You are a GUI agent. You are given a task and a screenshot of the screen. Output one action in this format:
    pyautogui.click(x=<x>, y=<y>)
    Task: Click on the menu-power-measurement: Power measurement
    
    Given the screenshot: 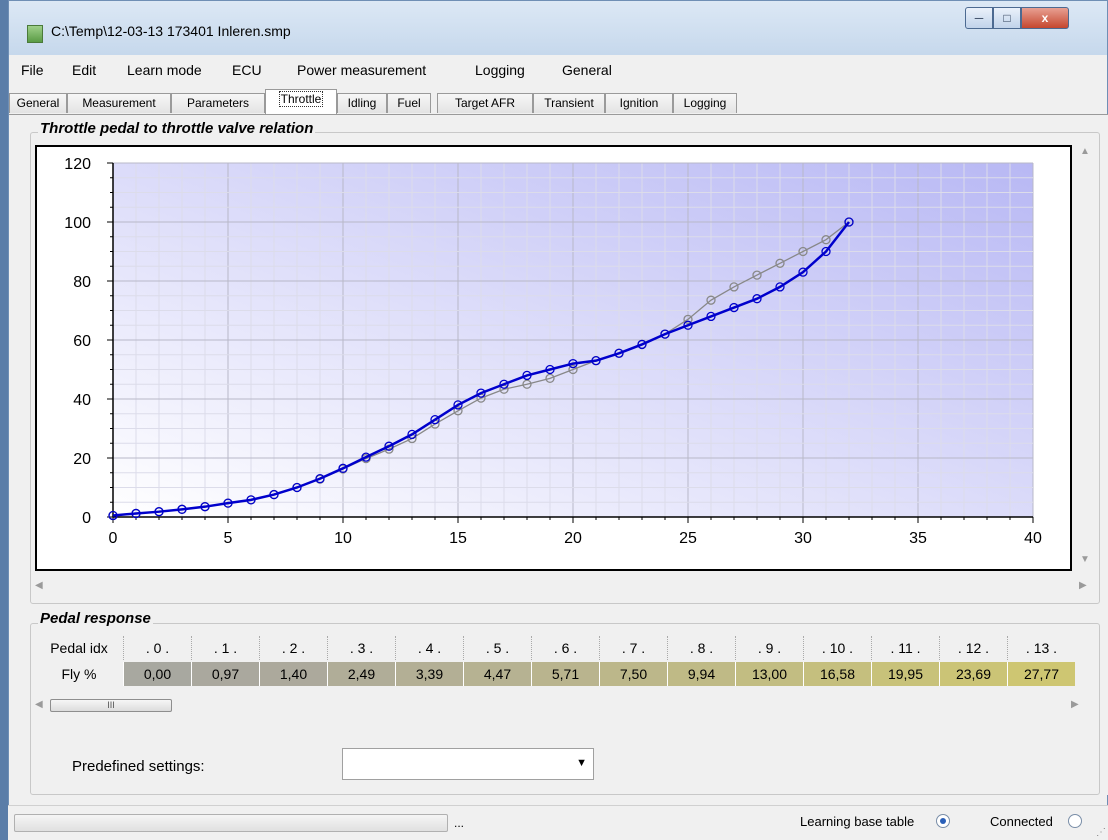 What is the action you would take?
    pyautogui.click(x=362, y=70)
    